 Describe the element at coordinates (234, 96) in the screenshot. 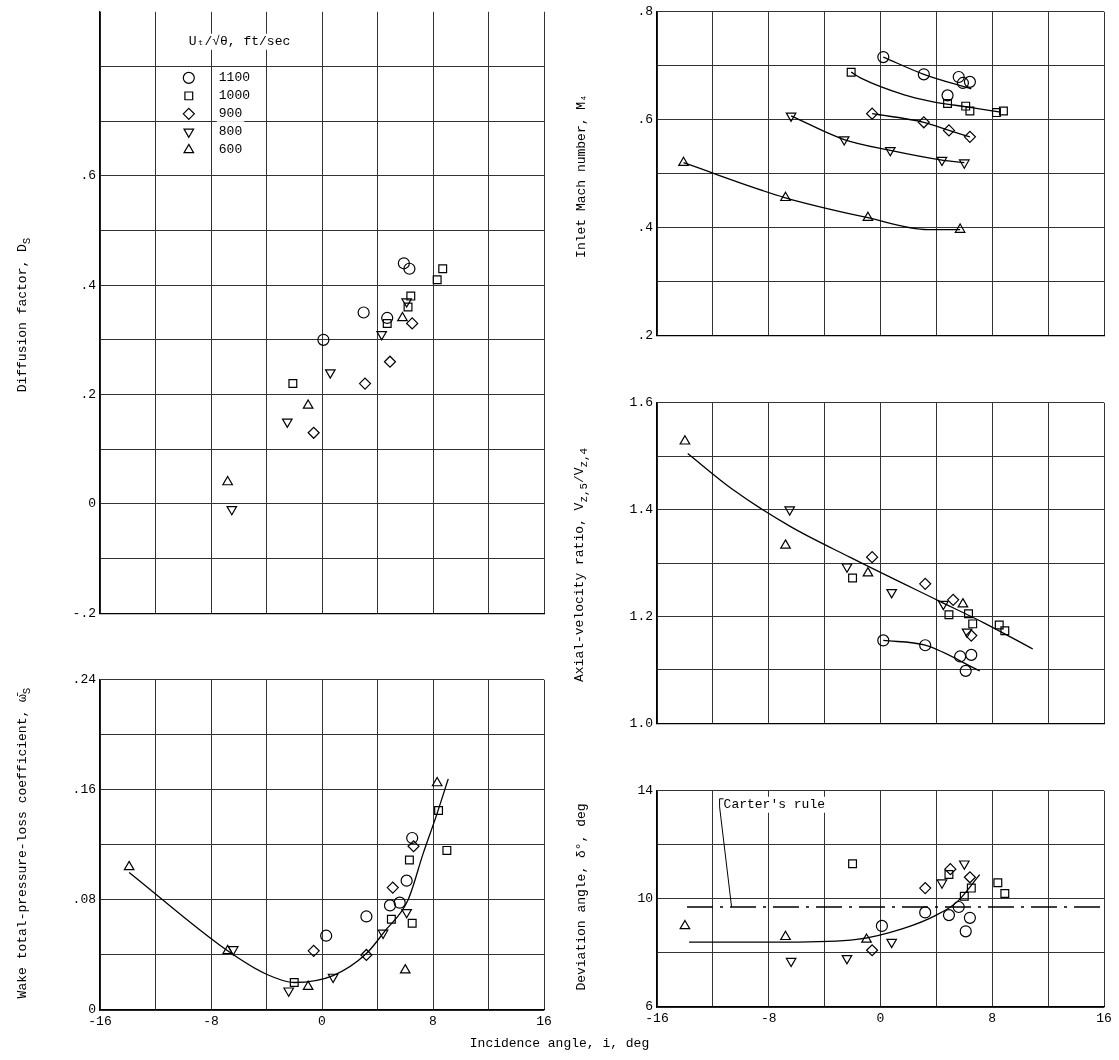

I see `legend-label: 1000` at that location.